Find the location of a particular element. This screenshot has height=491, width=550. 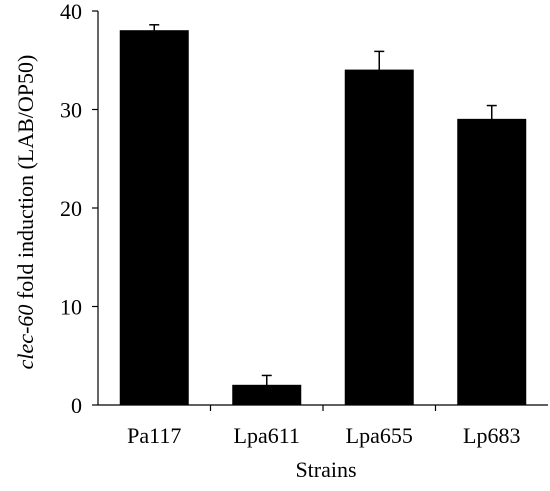

y-tick-label: 20 is located at coordinates (71, 208).